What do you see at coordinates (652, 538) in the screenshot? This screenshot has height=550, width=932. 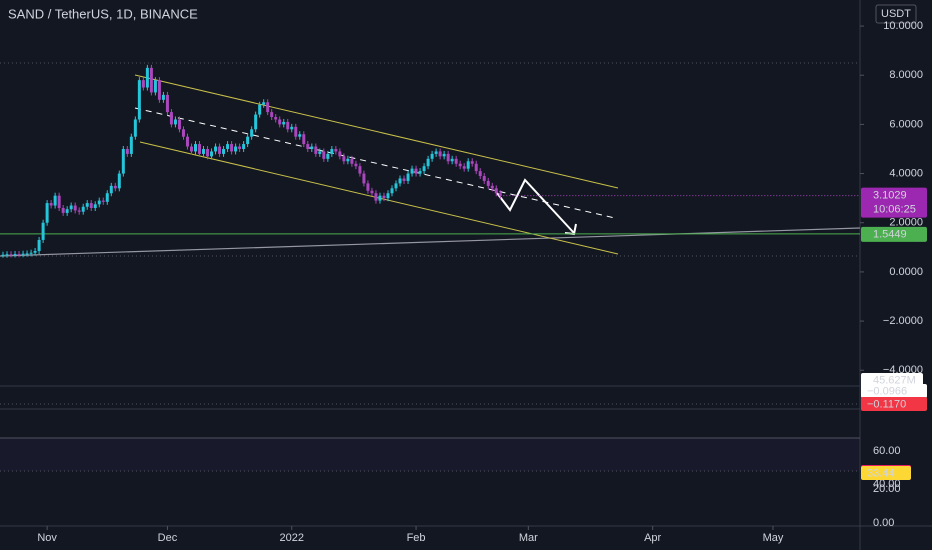 I see `x-tick-label: Apr` at bounding box center [652, 538].